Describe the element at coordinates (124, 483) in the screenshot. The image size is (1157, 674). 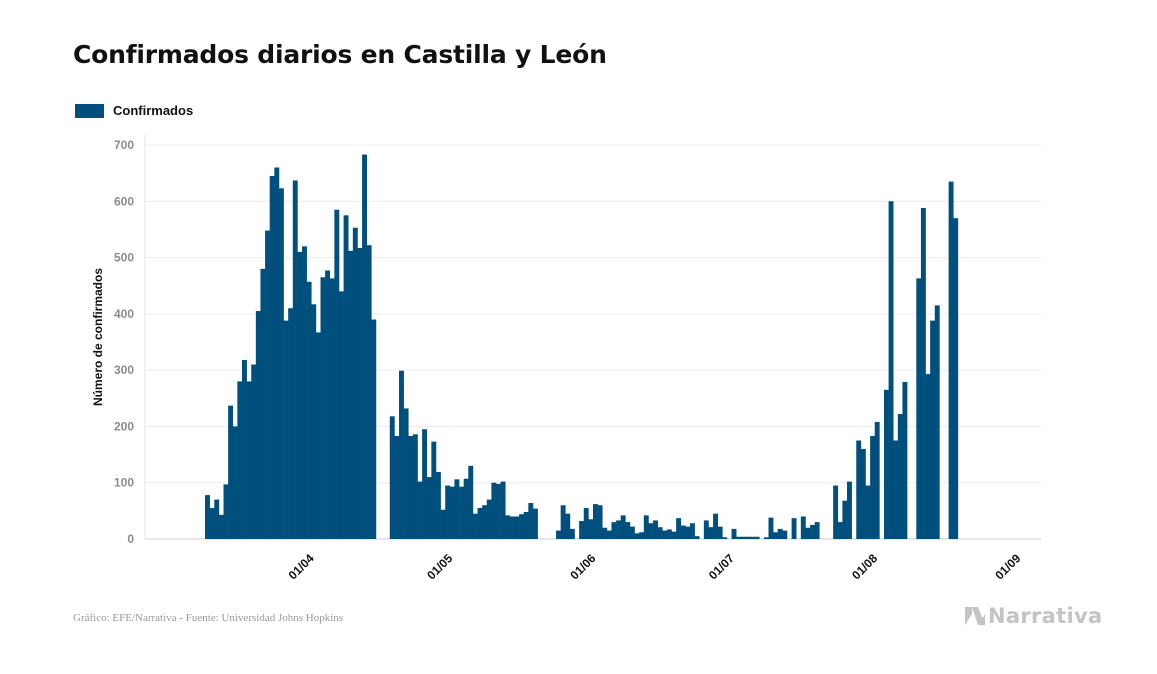
I see `y-tick-label: 100` at that location.